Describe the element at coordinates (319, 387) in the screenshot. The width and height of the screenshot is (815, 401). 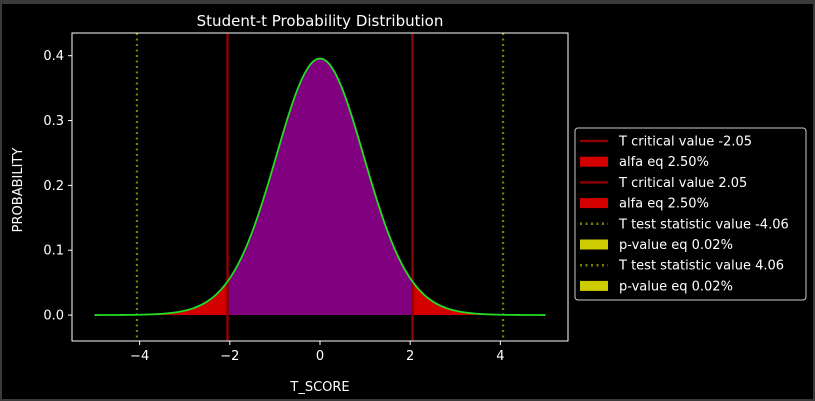
I see `x-axis-label: T_SCORE` at that location.